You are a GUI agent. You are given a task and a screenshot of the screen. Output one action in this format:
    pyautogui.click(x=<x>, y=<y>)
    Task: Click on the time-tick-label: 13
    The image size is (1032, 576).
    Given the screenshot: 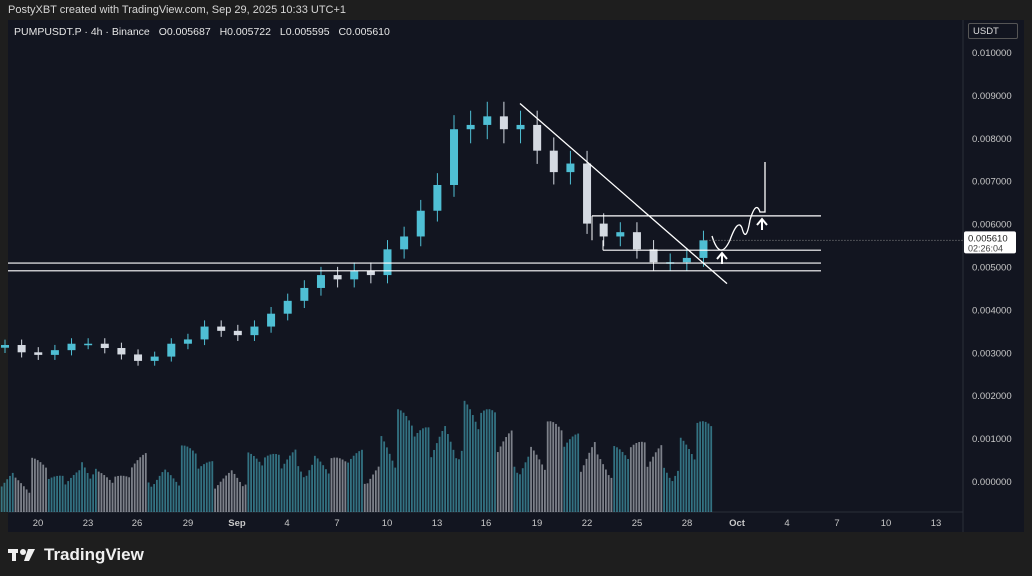 What is the action you would take?
    pyautogui.click(x=437, y=523)
    